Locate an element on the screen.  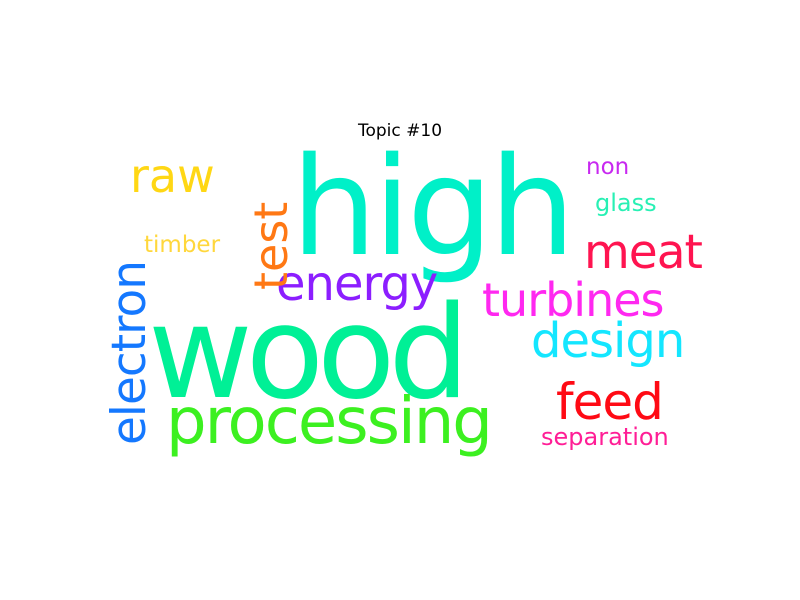
word-processing: processing is located at coordinates (329, 422).